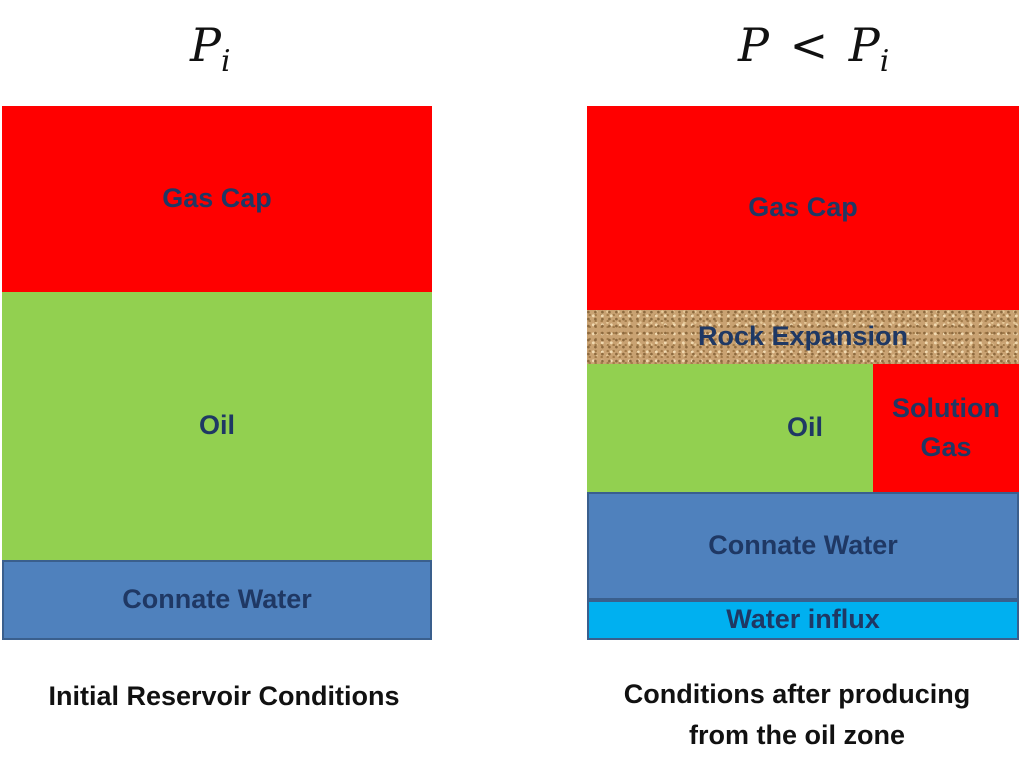  Describe the element at coordinates (205, 45) in the screenshot. I see `initial-pressure-symbol: P` at that location.